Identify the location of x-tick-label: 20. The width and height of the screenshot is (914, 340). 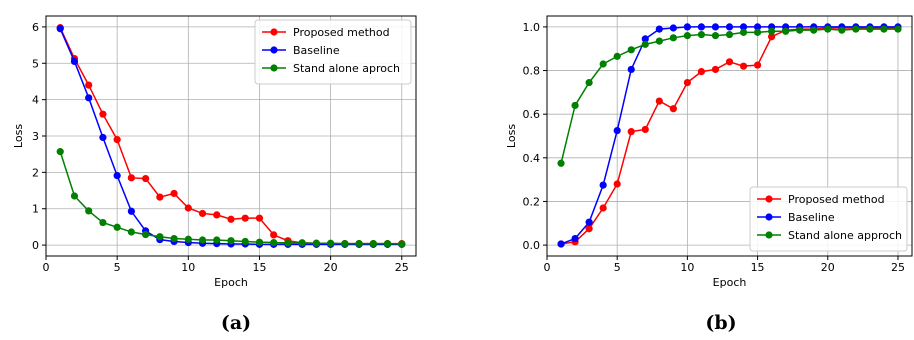
(828, 267).